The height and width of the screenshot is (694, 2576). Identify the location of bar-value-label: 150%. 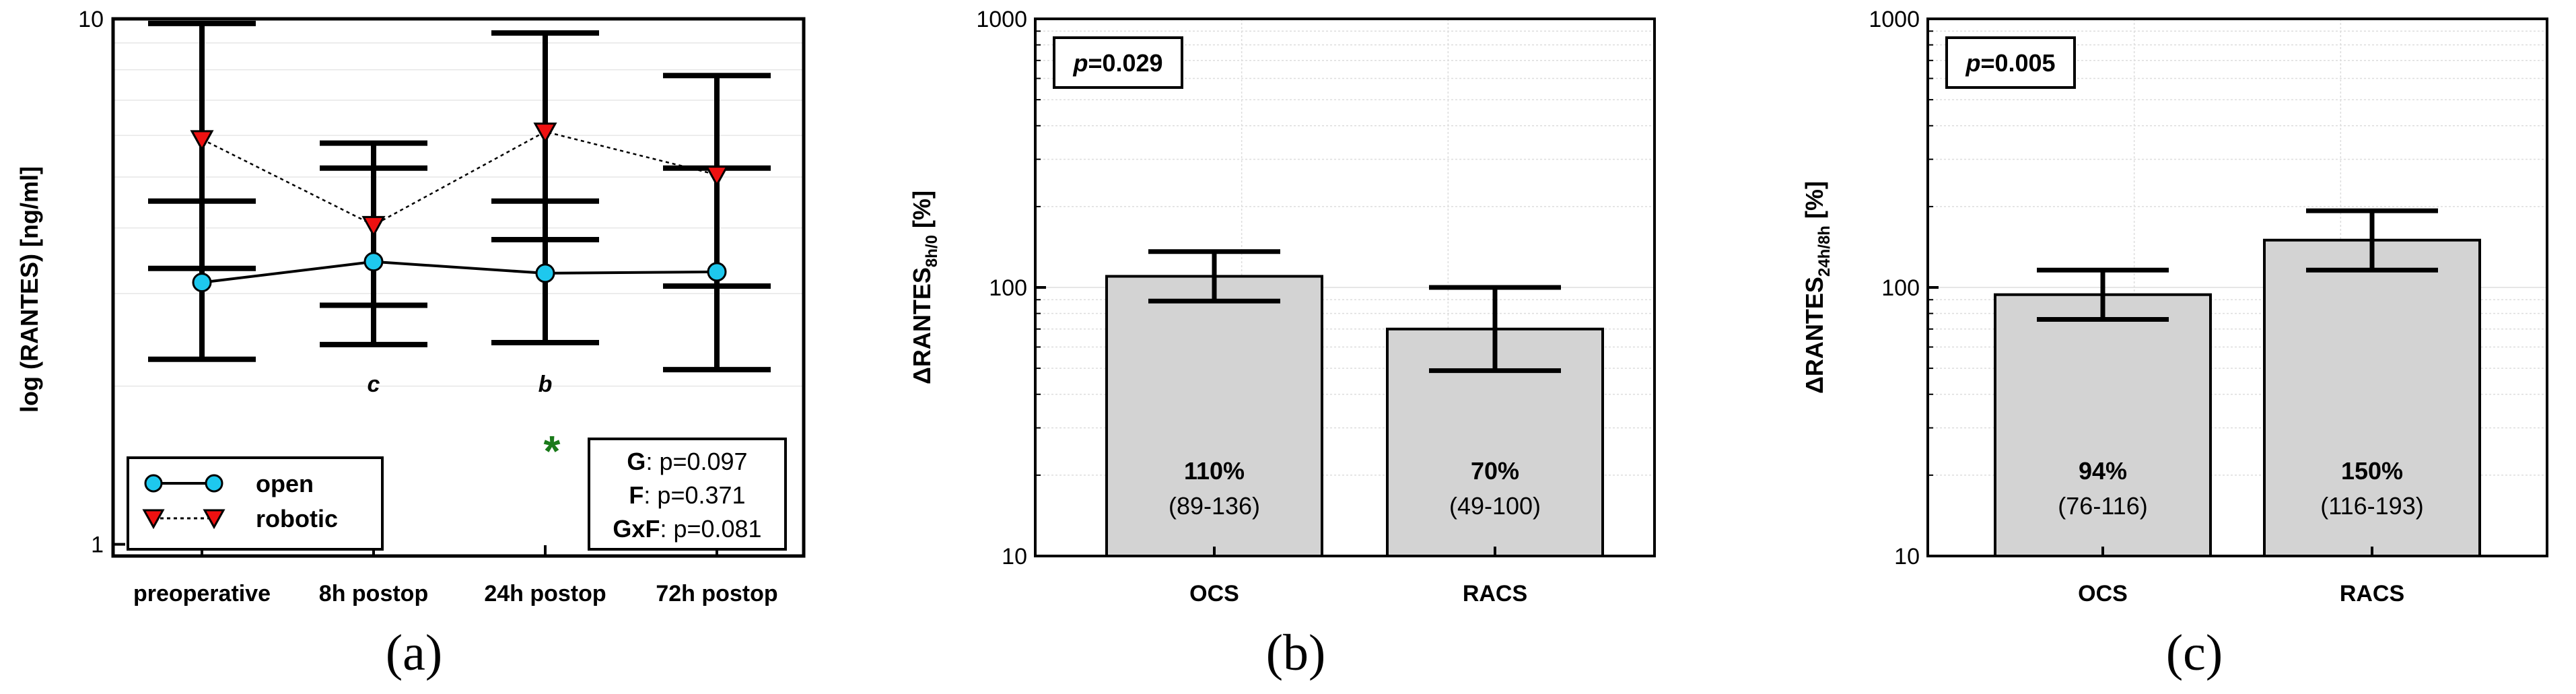
(2372, 471).